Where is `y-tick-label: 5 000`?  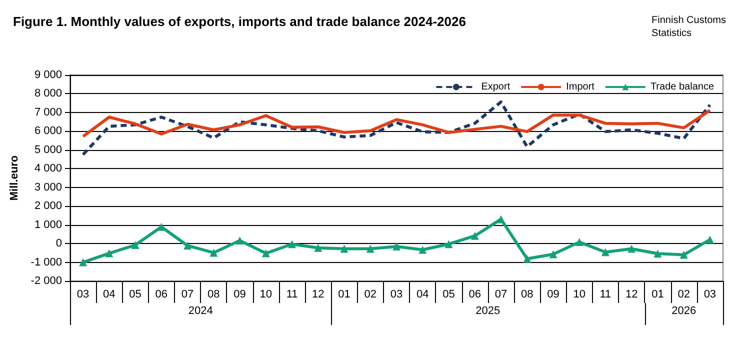
y-tick-label: 5 000 is located at coordinates (48, 150).